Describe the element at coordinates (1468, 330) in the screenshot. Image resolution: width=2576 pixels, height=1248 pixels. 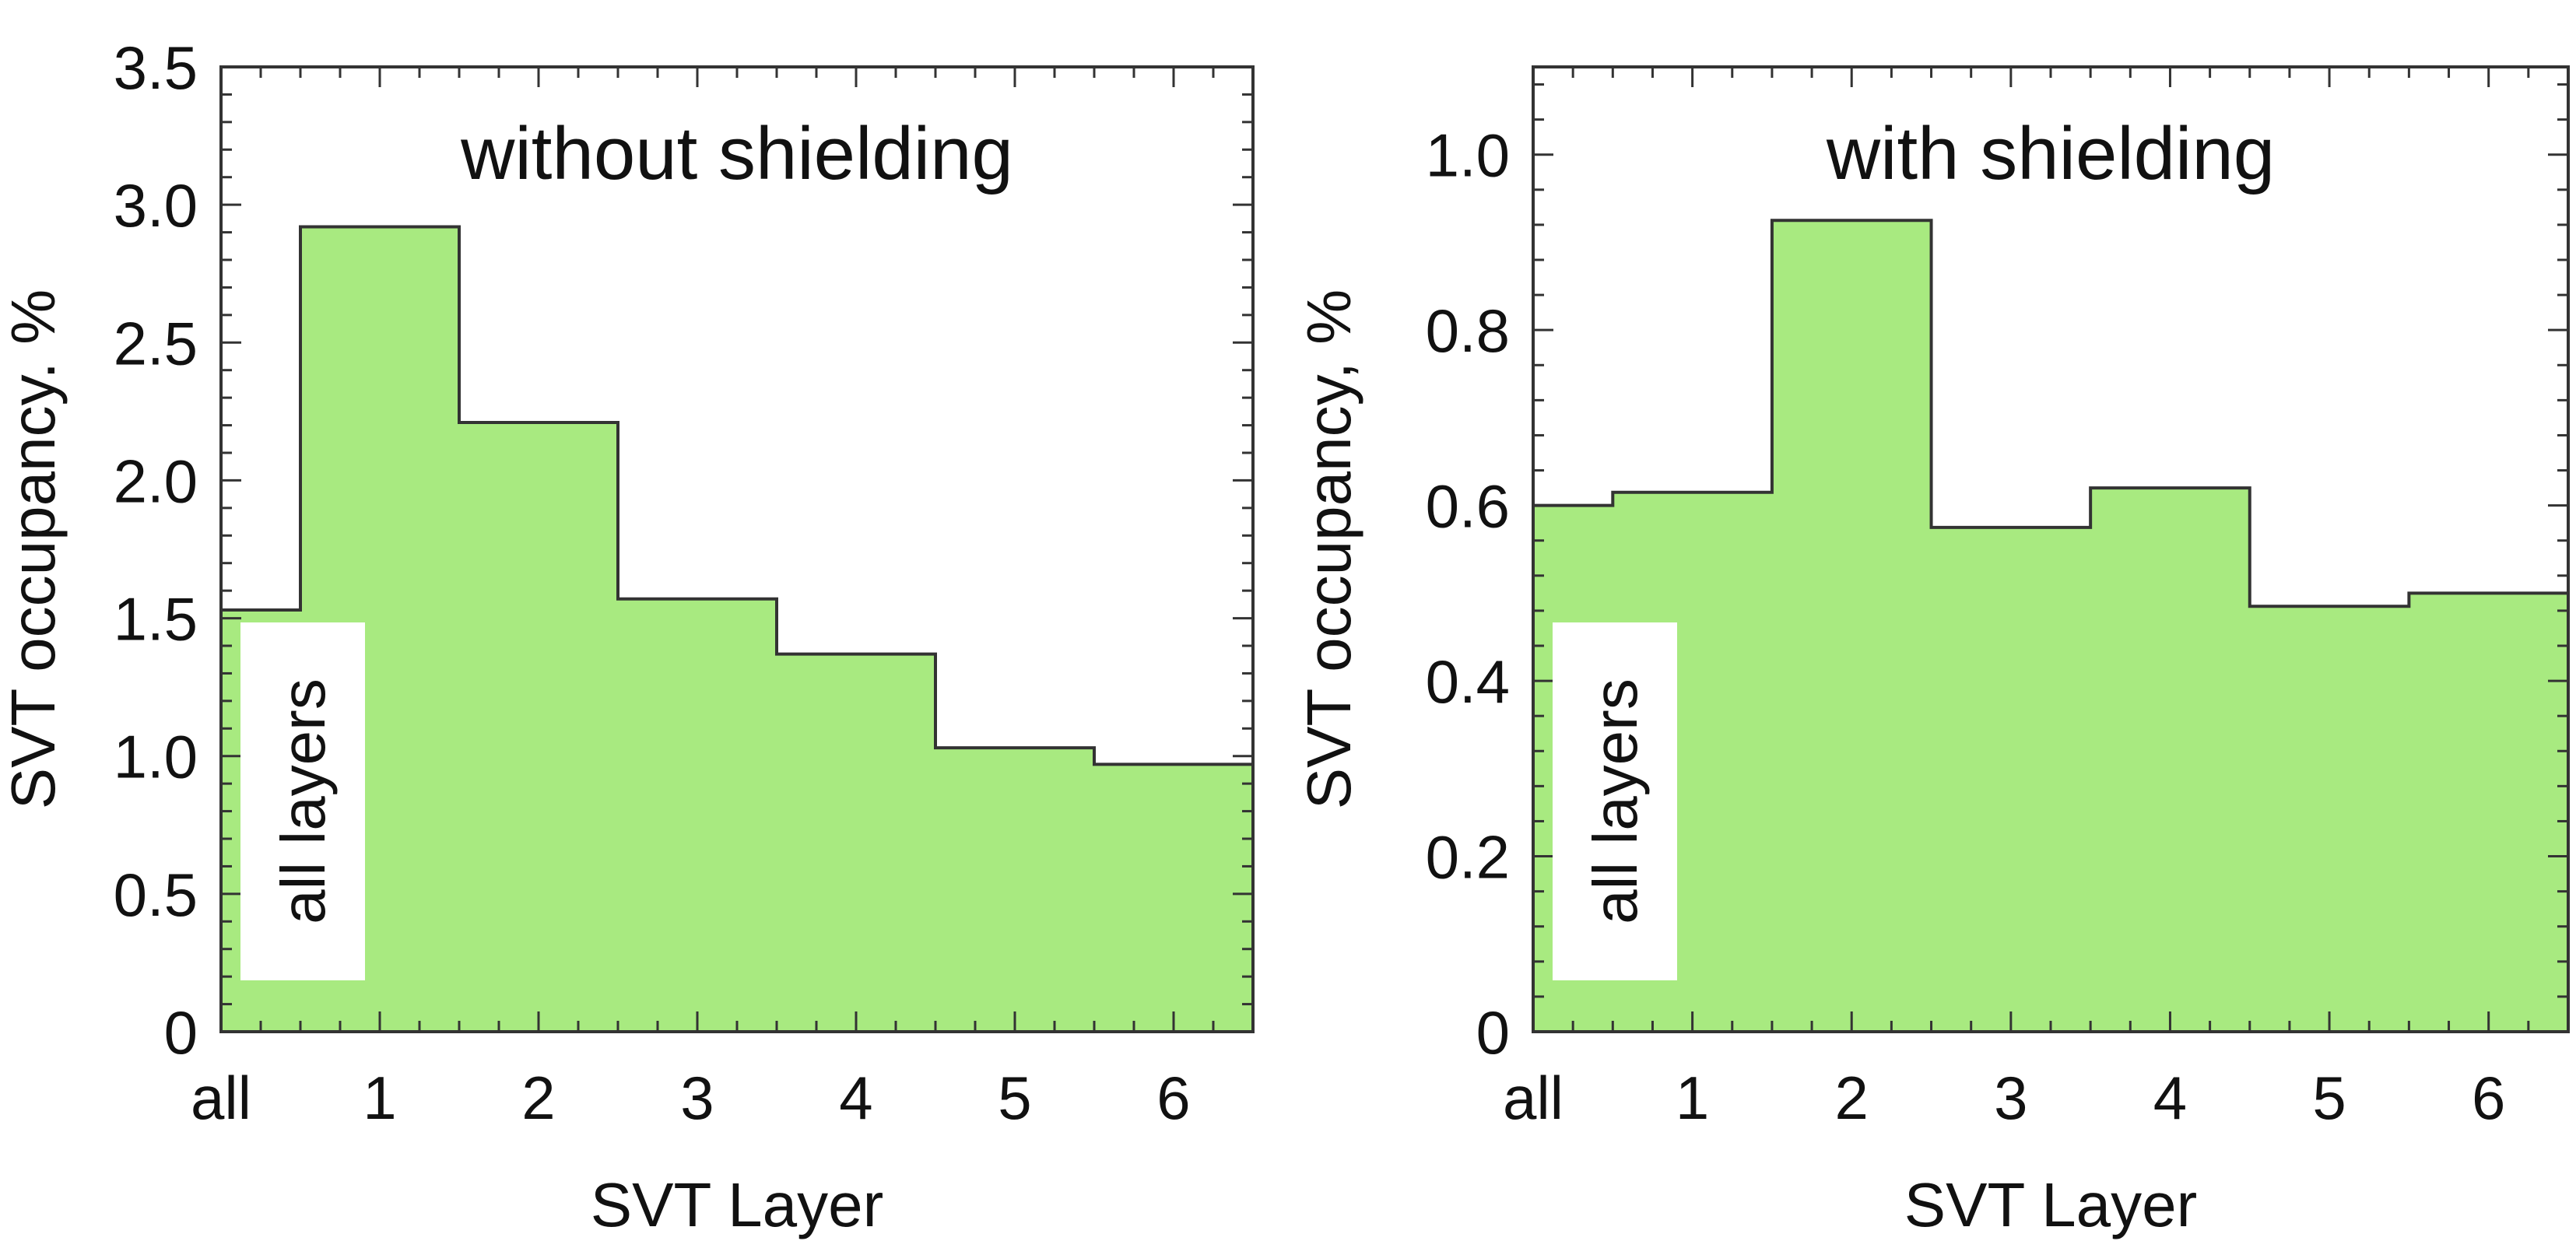
I see `y-tick-label: 0.8` at that location.